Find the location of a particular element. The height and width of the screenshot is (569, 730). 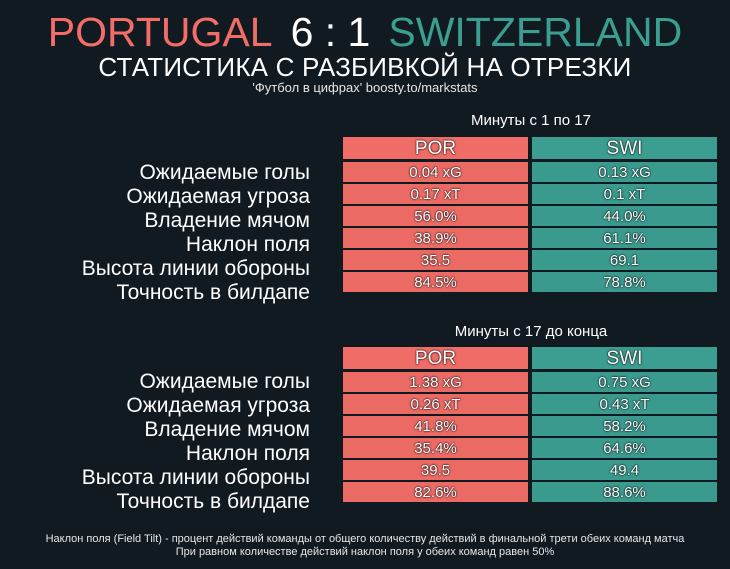

home-value-cell: 38.9% is located at coordinates (435, 238).